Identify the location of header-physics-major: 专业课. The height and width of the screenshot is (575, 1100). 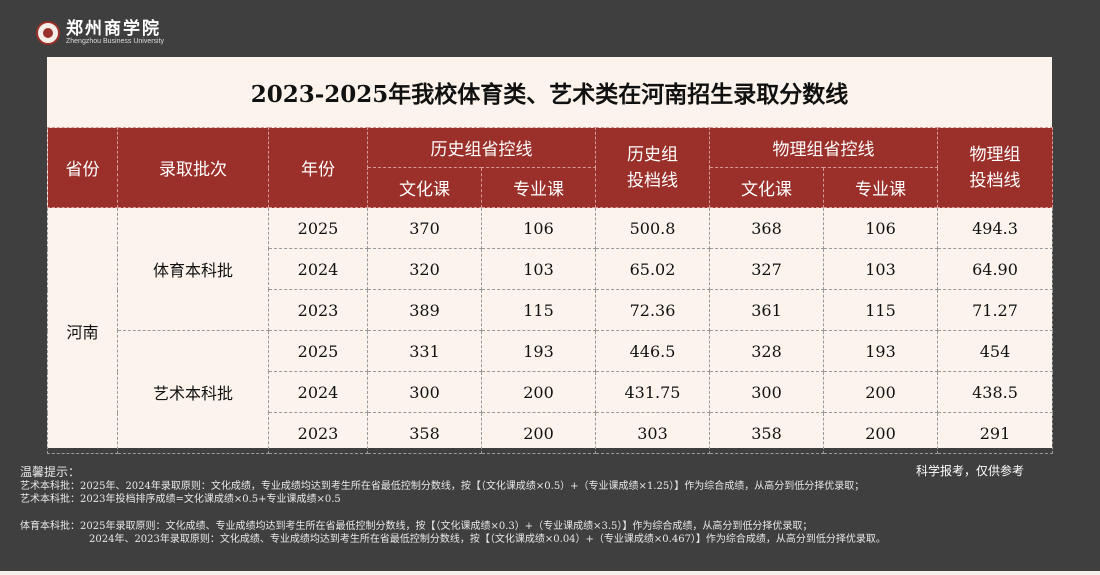
(880, 187).